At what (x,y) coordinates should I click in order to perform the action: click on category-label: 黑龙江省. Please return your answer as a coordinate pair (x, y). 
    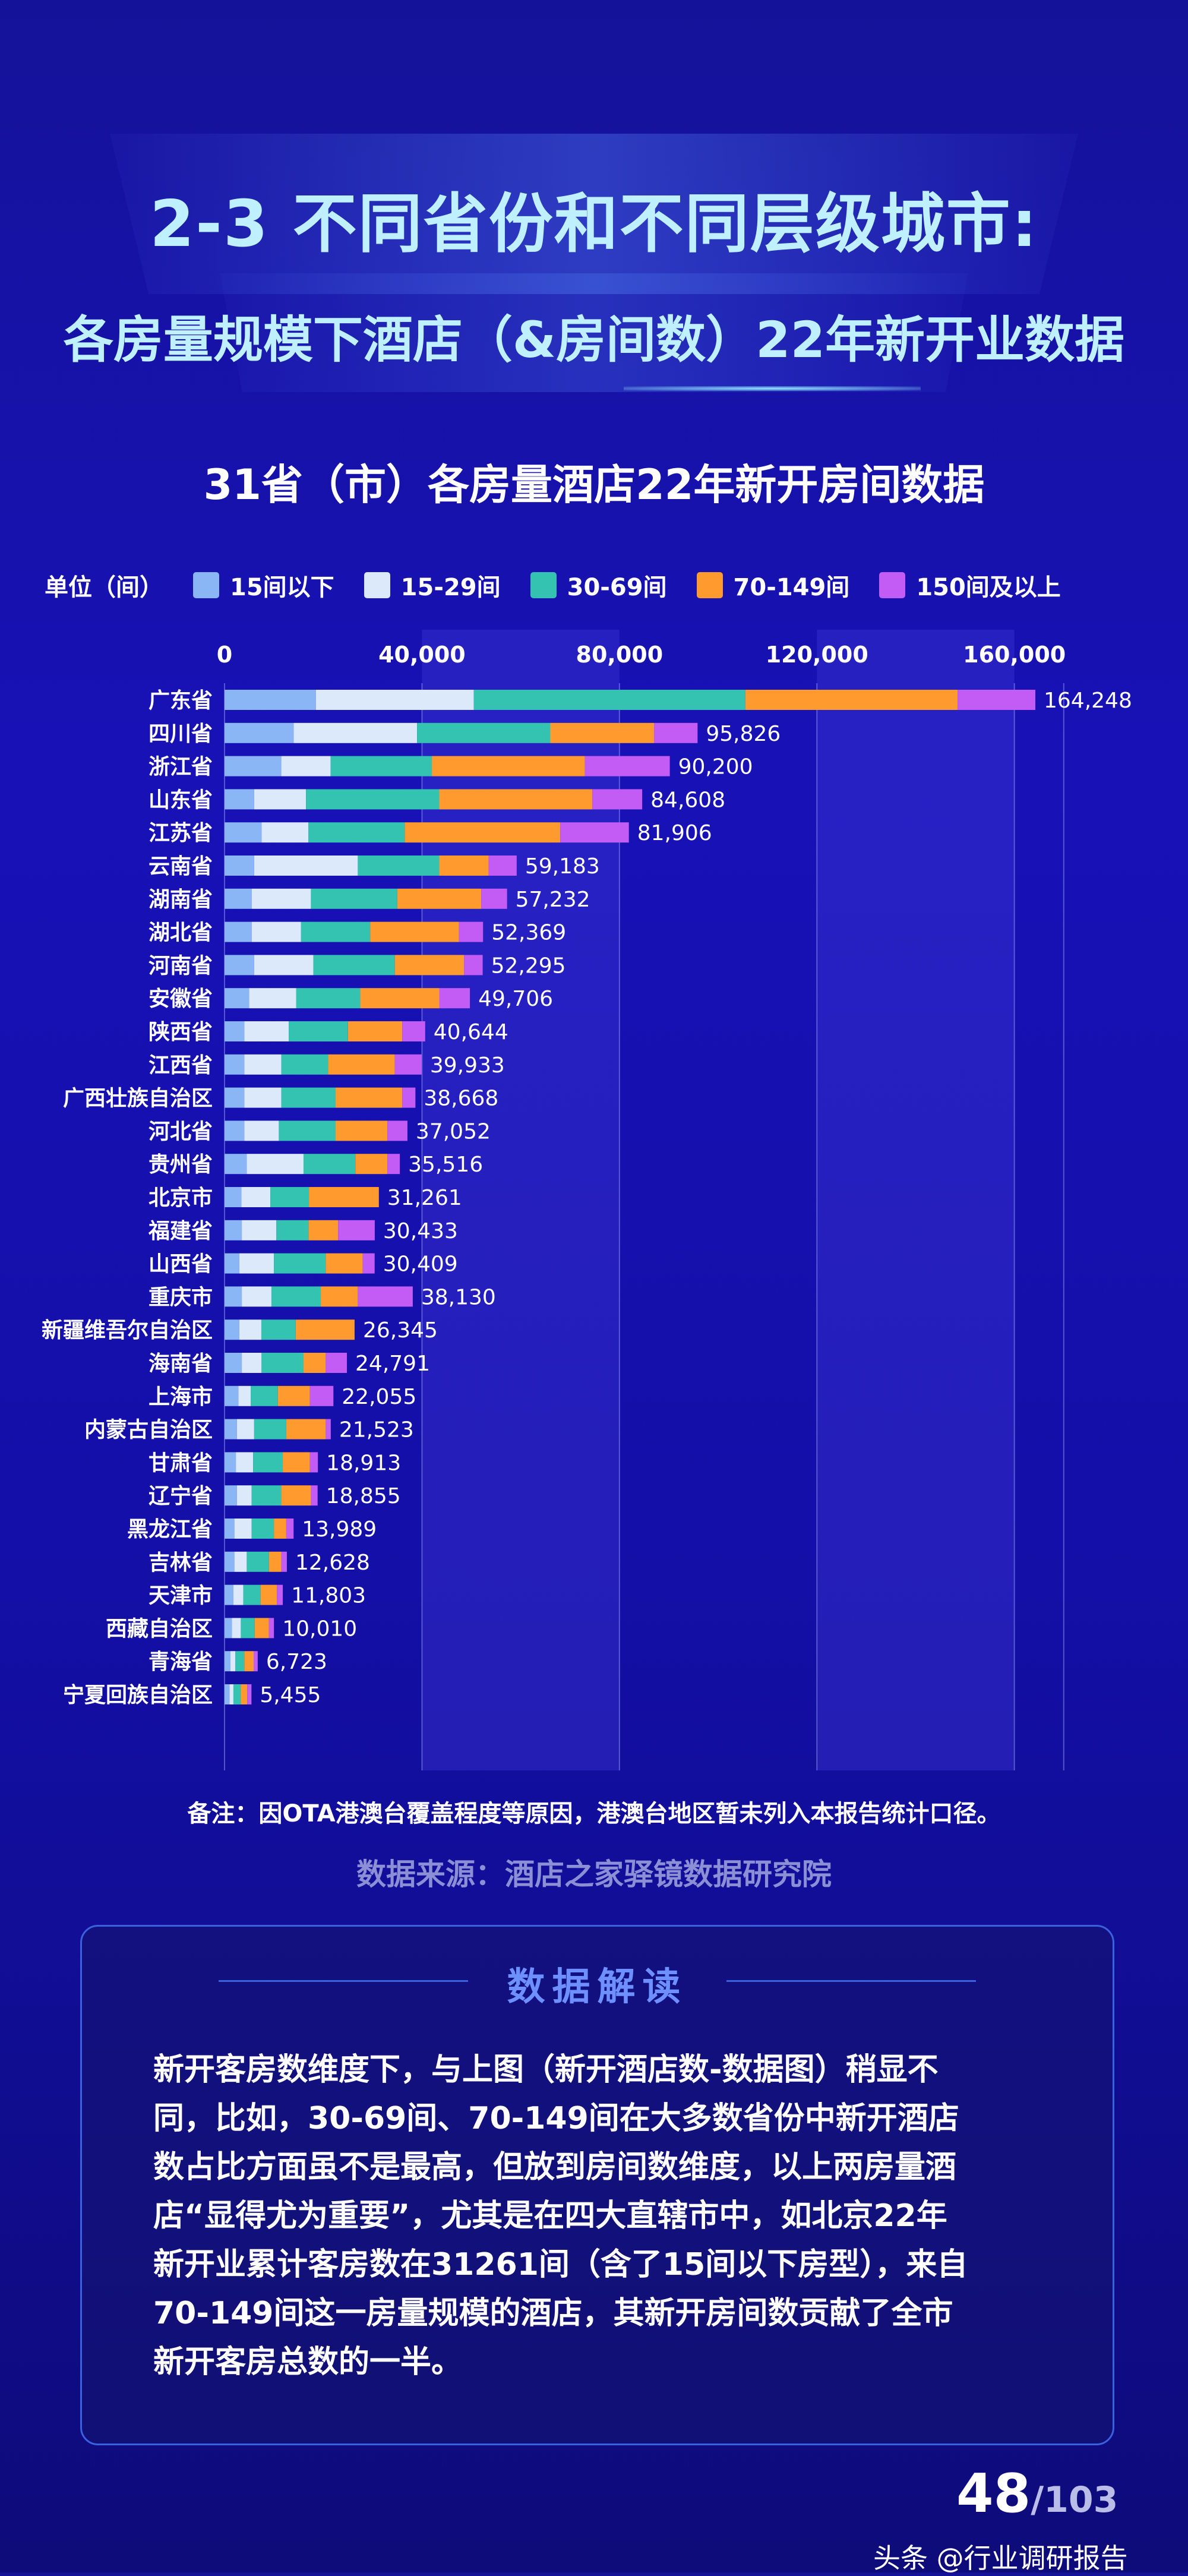
    Looking at the image, I should click on (170, 1529).